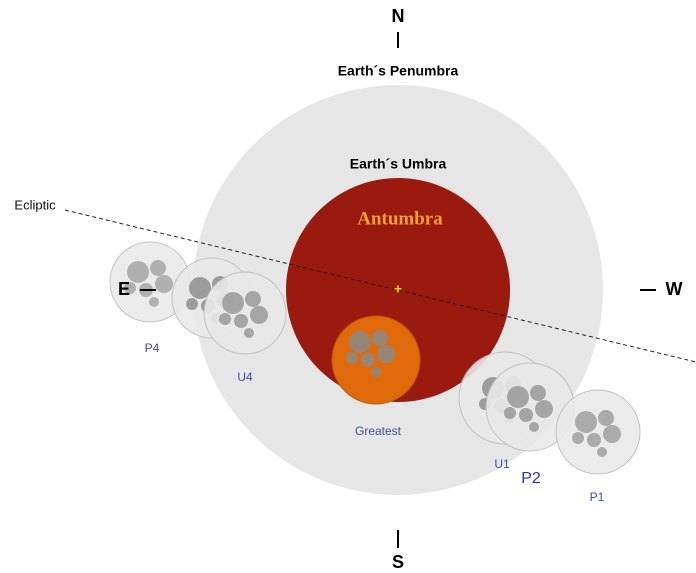  What do you see at coordinates (398, 16) in the screenshot?
I see `north-label: N` at bounding box center [398, 16].